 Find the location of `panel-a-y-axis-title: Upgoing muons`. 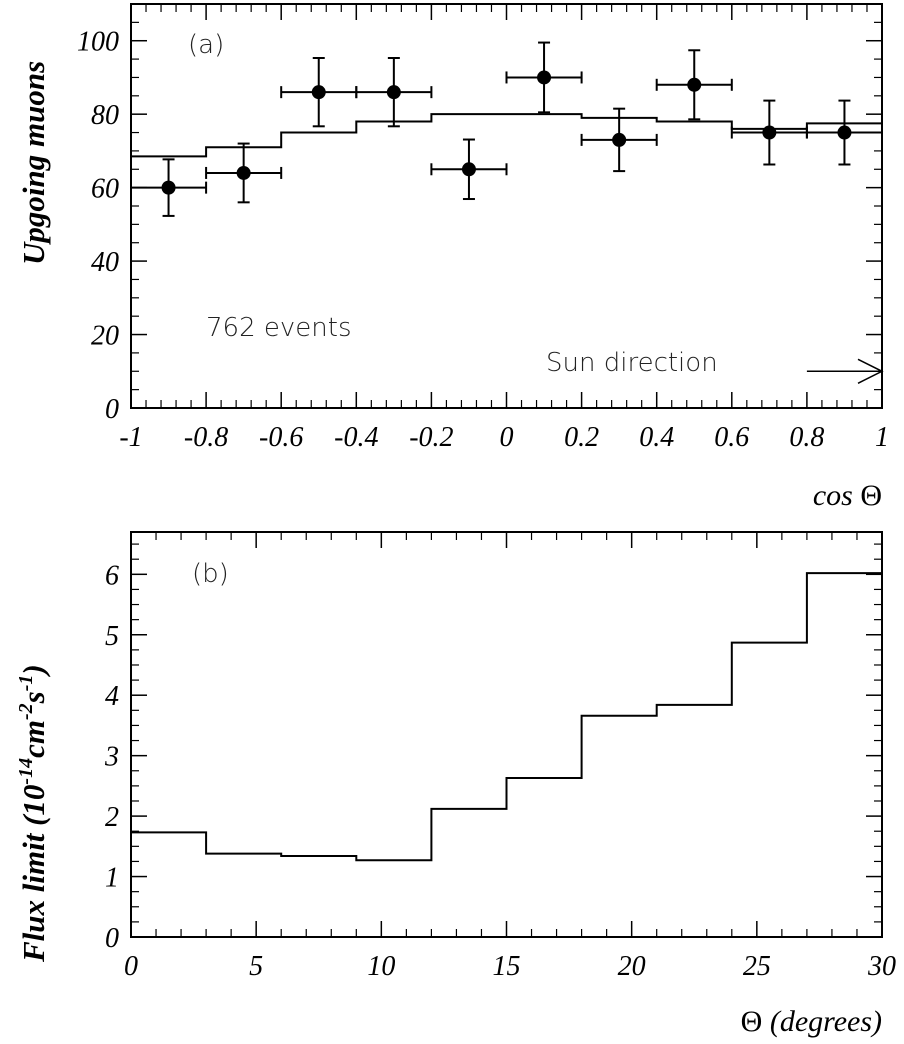

panel-a-y-axis-title: Upgoing muons is located at coordinates (33, 163).